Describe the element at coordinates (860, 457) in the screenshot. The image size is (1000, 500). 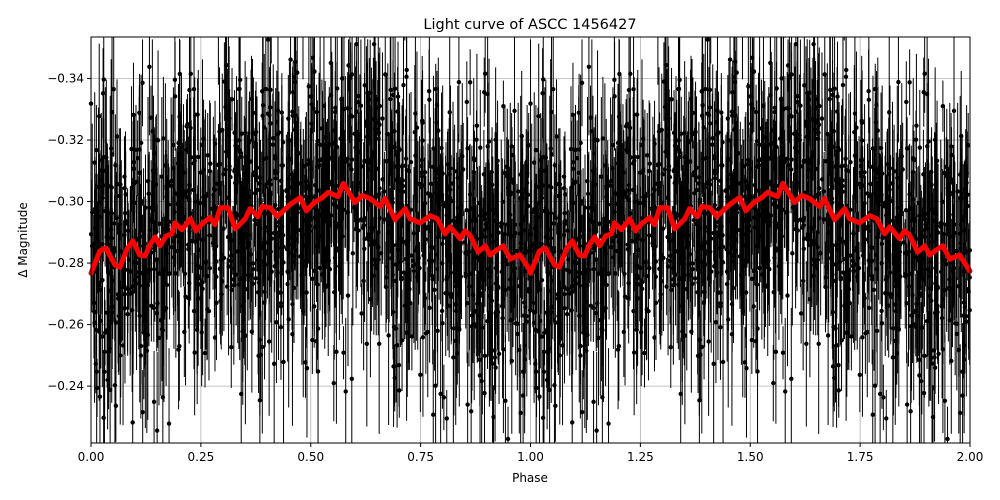
I see `x-tick-label: 1.75` at that location.